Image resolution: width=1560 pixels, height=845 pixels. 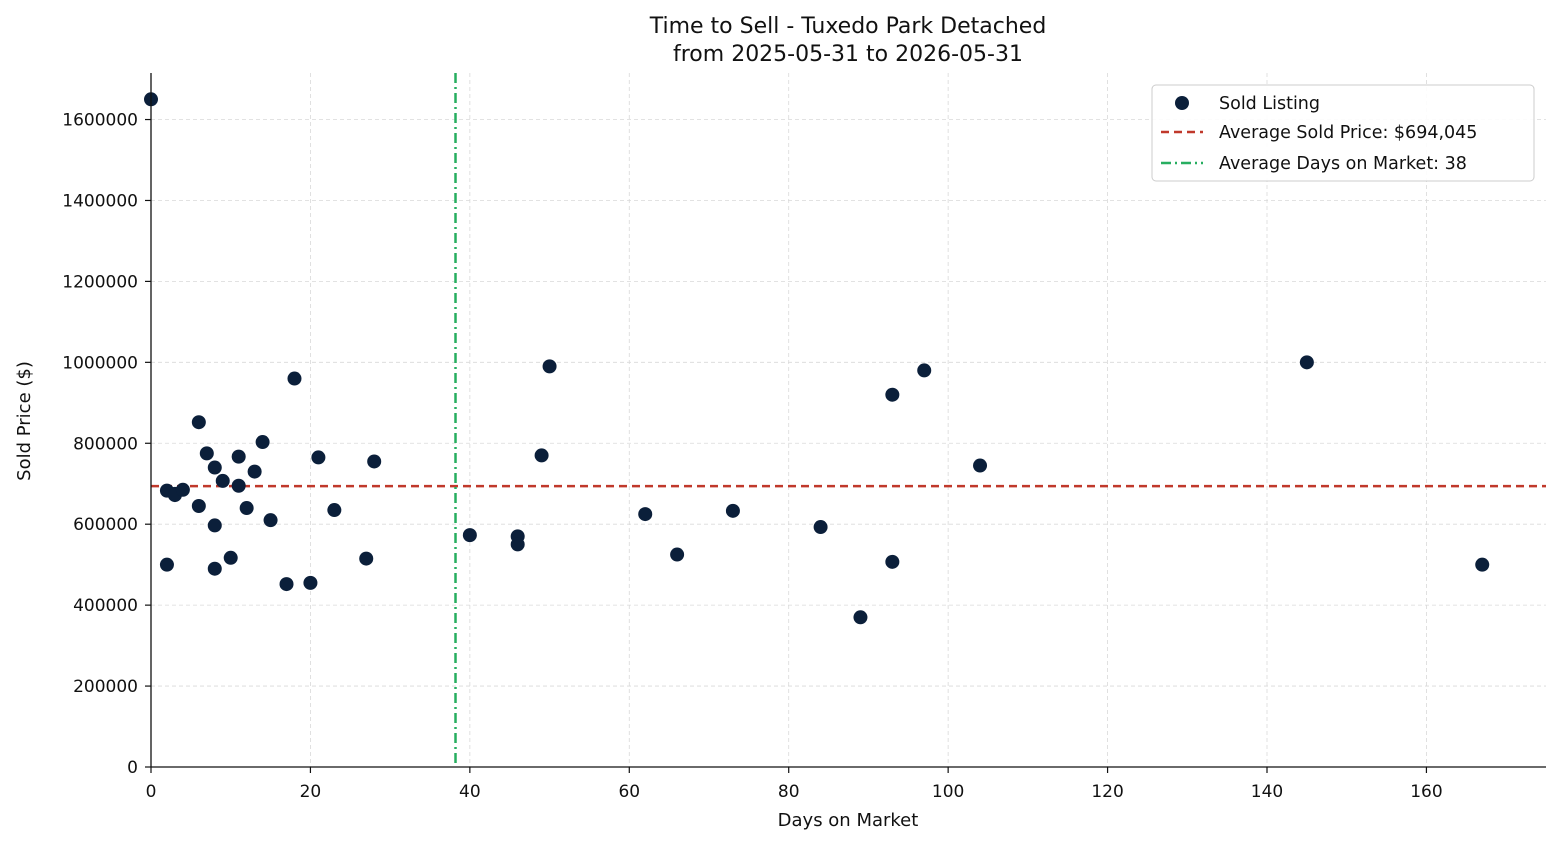 I want to click on y-tick-label: 1400000, so click(x=100, y=201).